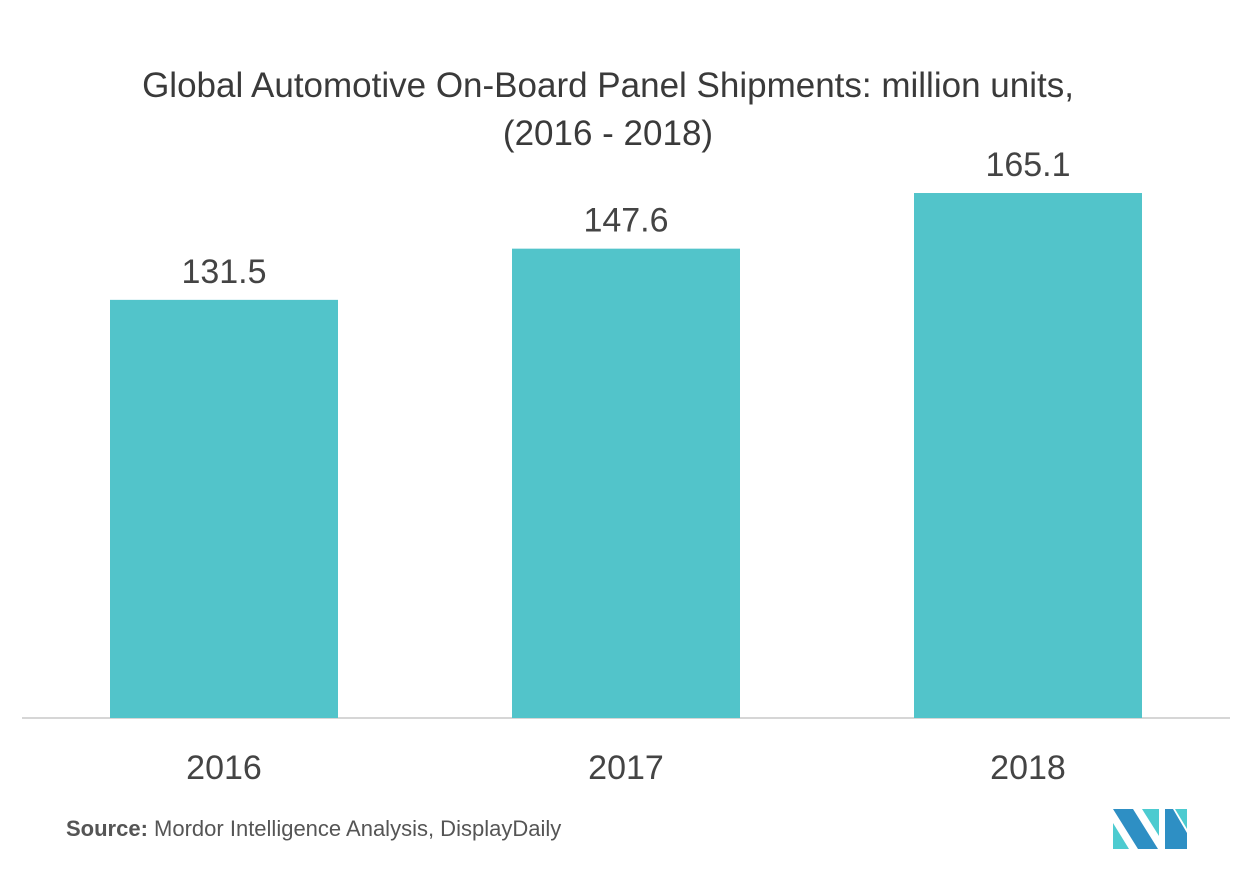  Describe the element at coordinates (1028, 768) in the screenshot. I see `x-tick-label: 2018` at that location.